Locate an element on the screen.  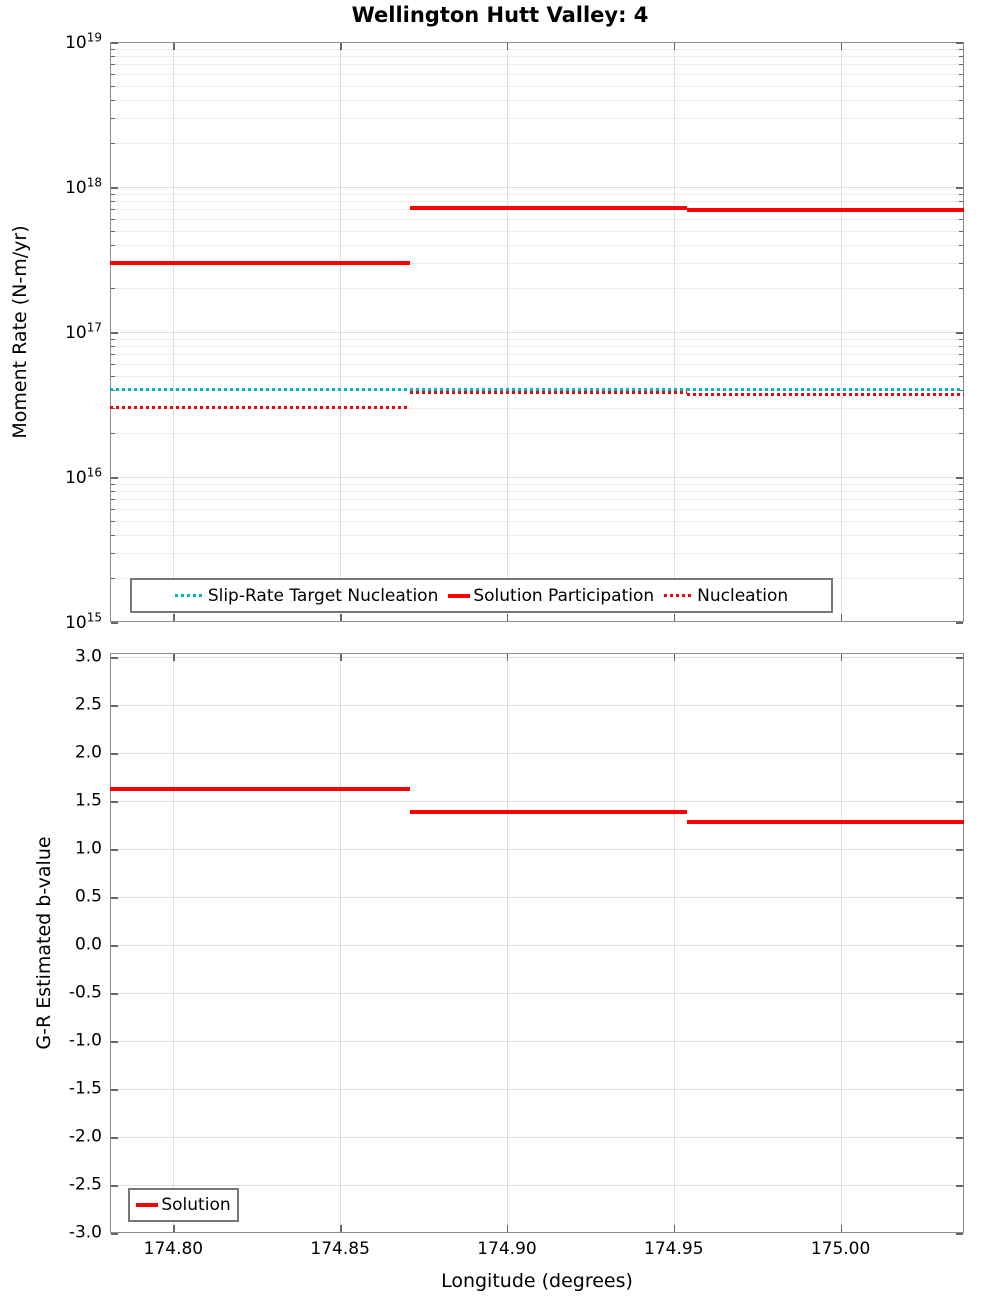
y-tick-label: 1015 is located at coordinates (83, 621).